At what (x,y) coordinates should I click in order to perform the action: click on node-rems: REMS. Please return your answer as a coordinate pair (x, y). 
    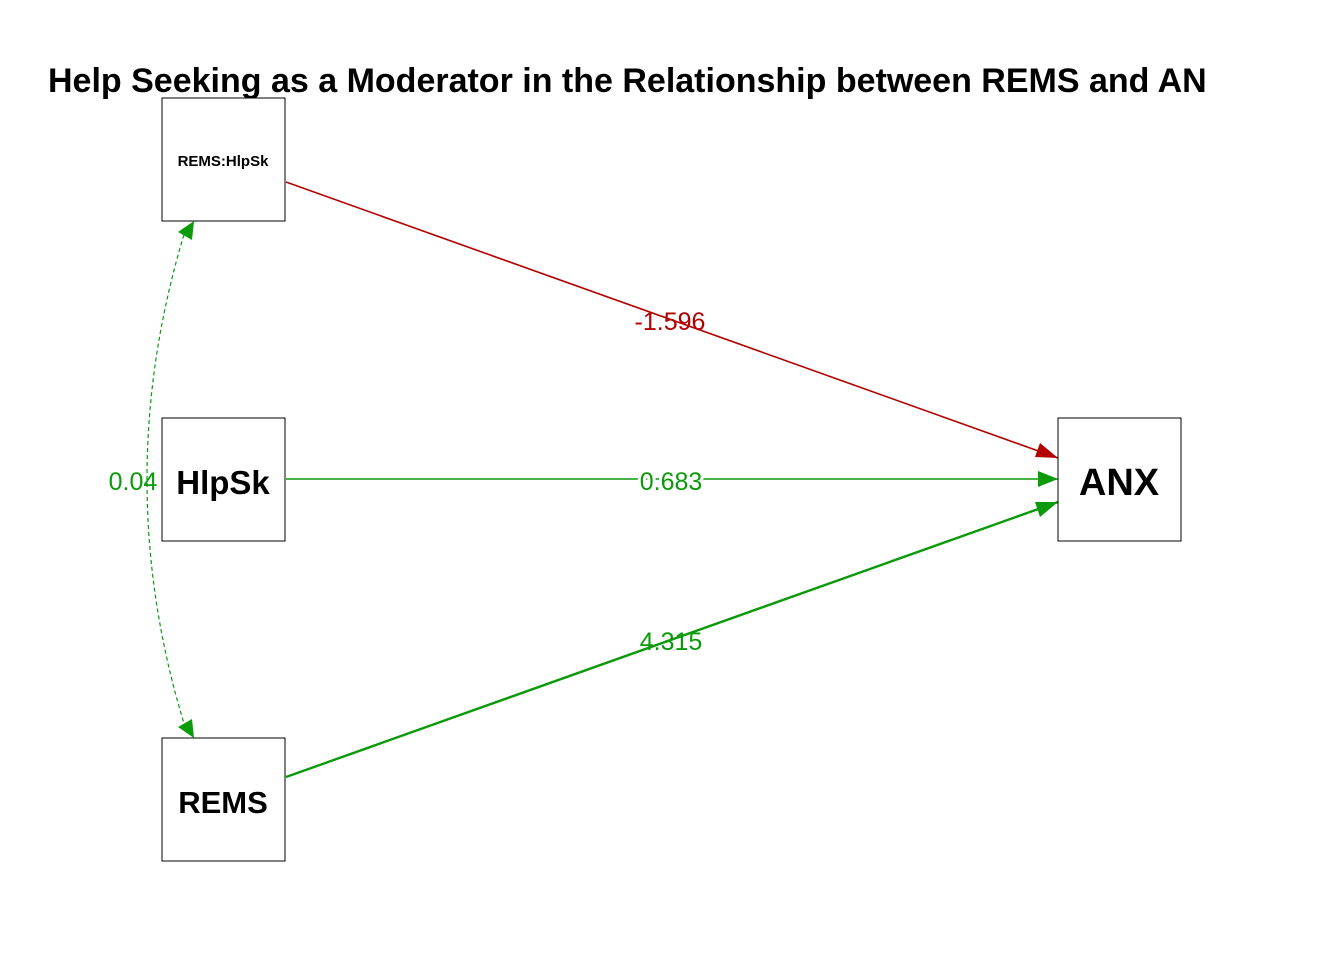
    Looking at the image, I should click on (223, 799).